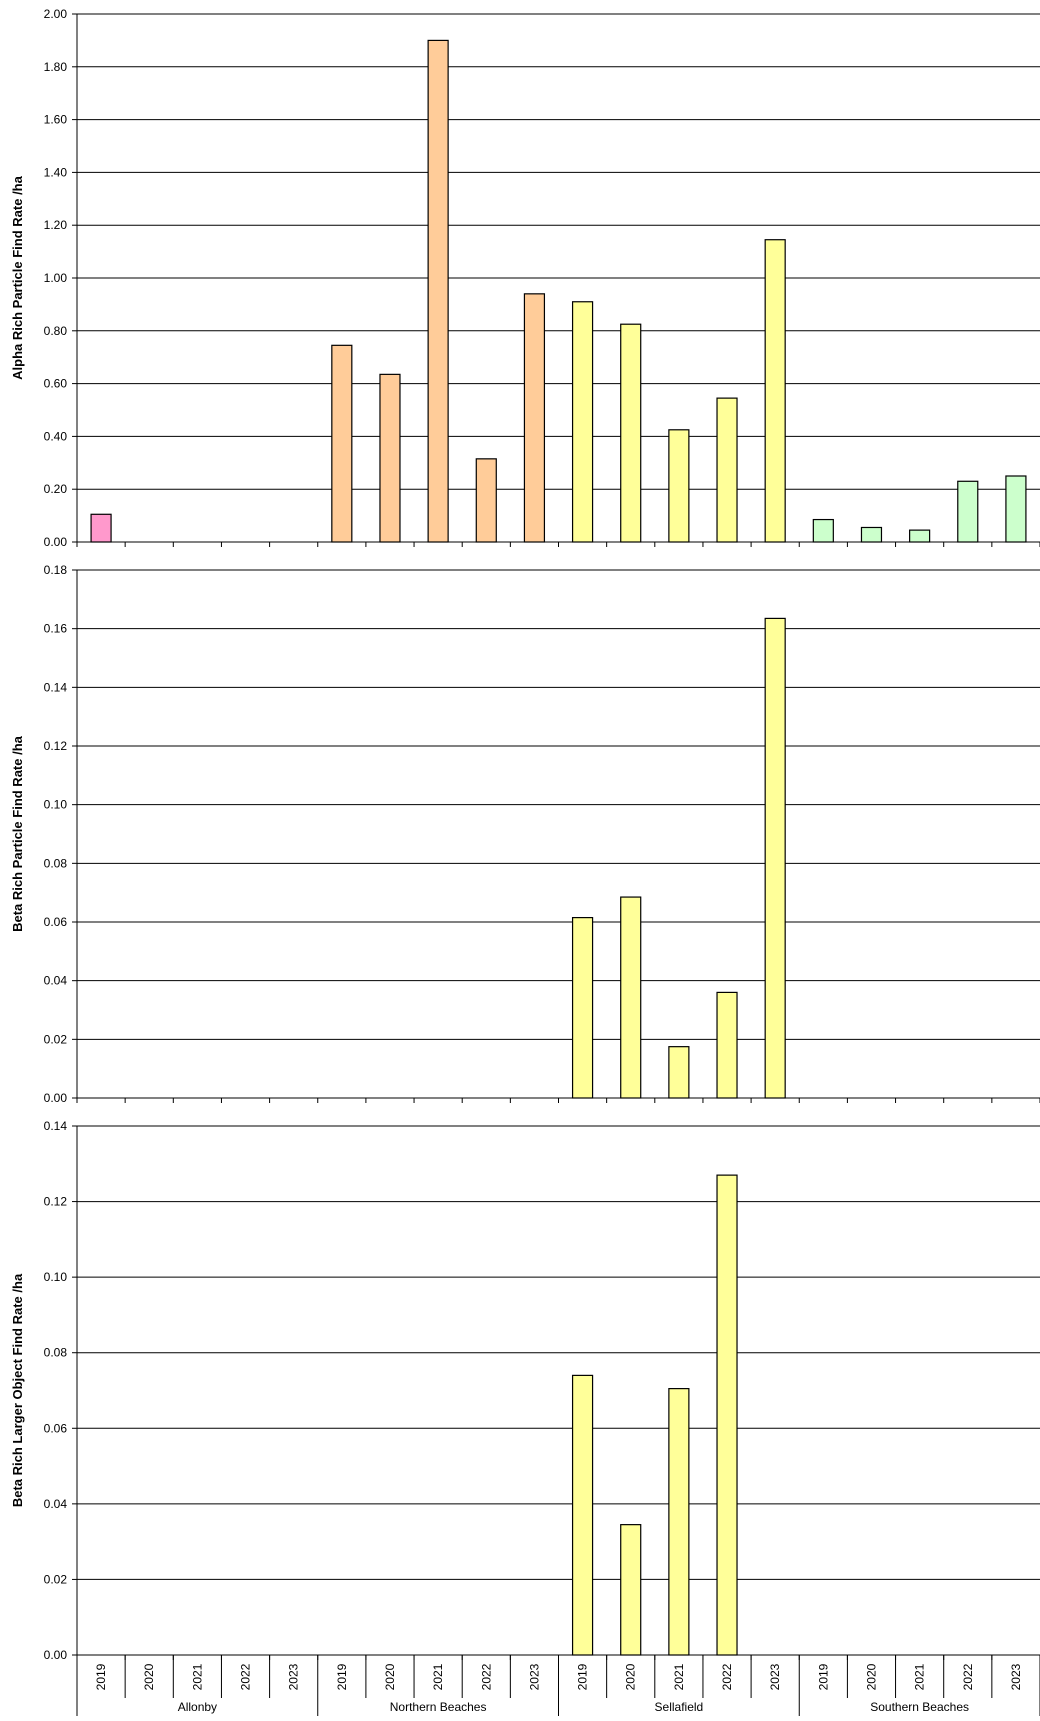  What do you see at coordinates (17, 277) in the screenshot?
I see `y-axis-label: Alpha Rich Particle Find Rate /ha` at bounding box center [17, 277].